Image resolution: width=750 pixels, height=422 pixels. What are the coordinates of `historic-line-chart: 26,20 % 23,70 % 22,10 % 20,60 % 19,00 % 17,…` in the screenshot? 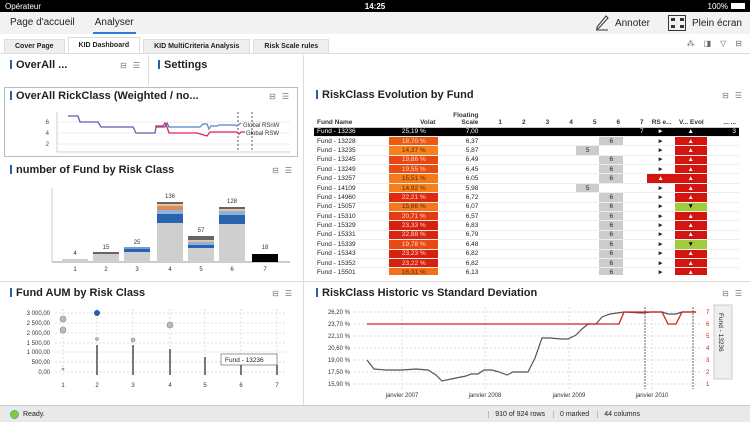 It's located at (528, 351).